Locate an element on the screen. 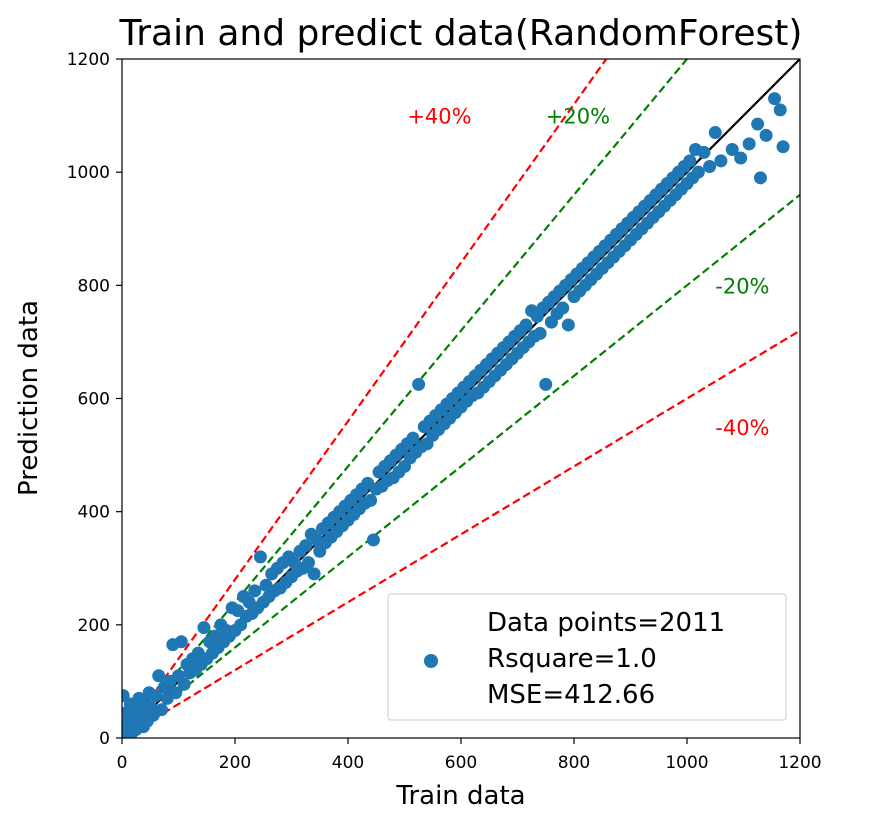  legend-line-1: Data points=2011 is located at coordinates (606, 623).